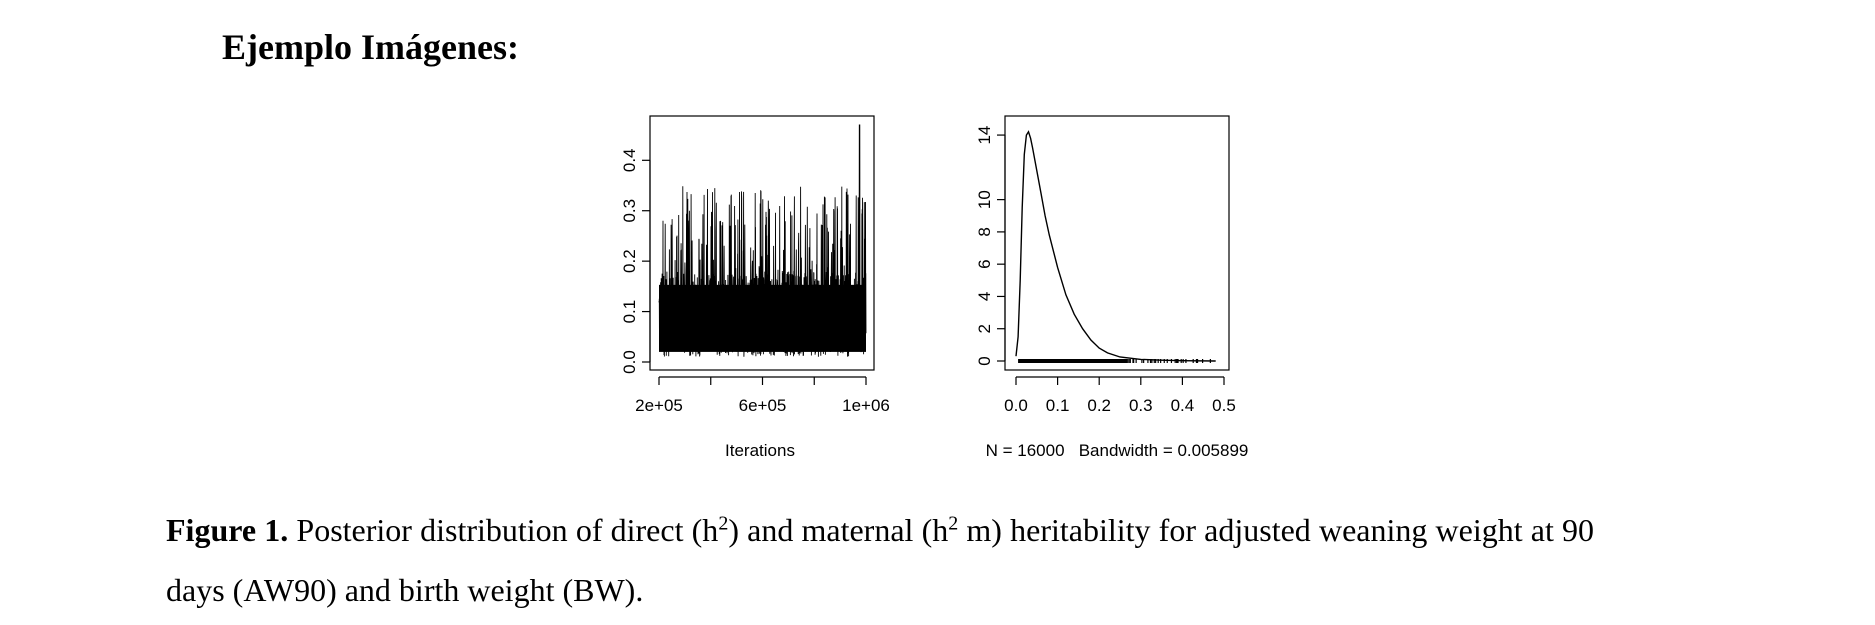 The width and height of the screenshot is (1875, 625). I want to click on y-tick-label: 0.1, so click(629, 312).